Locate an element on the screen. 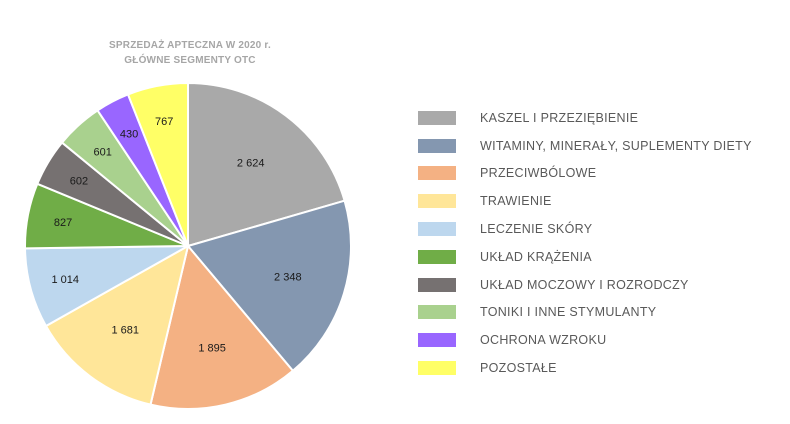 This screenshot has height=424, width=790. data-label-2: 1 895 is located at coordinates (212, 348).